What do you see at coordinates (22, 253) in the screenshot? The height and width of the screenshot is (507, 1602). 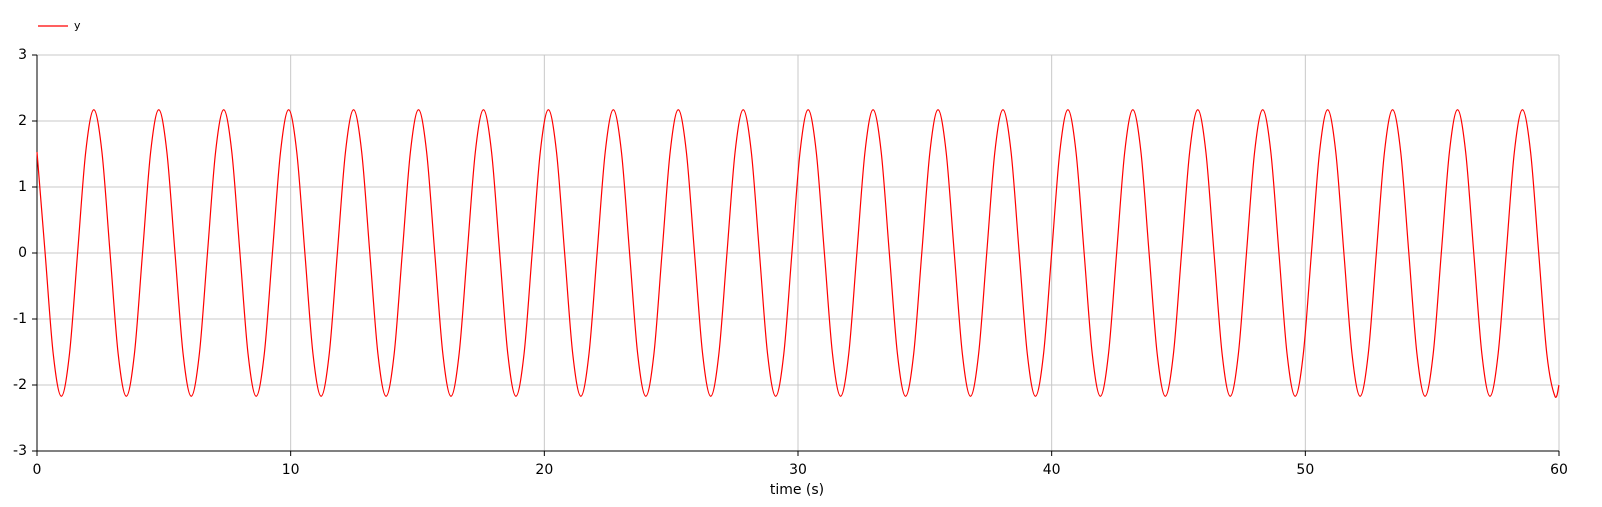 I see `y-tick-label: 0` at bounding box center [22, 253].